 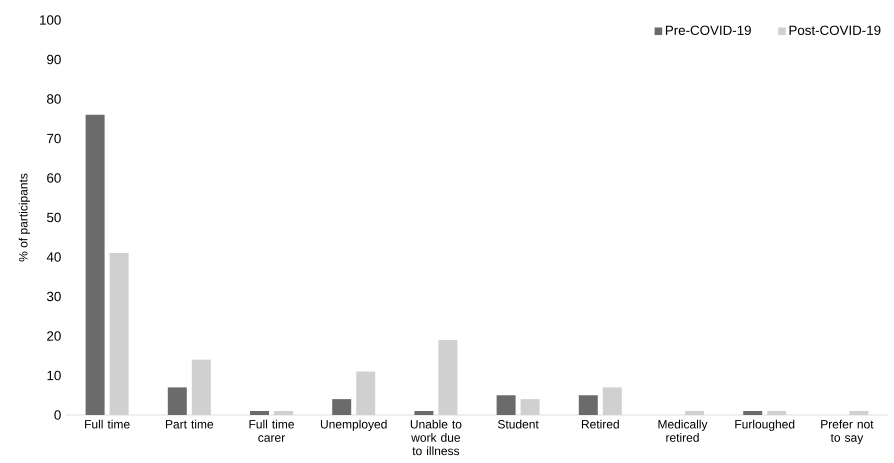 What do you see at coordinates (54, 375) in the screenshot?
I see `y-tick-label: 10` at bounding box center [54, 375].